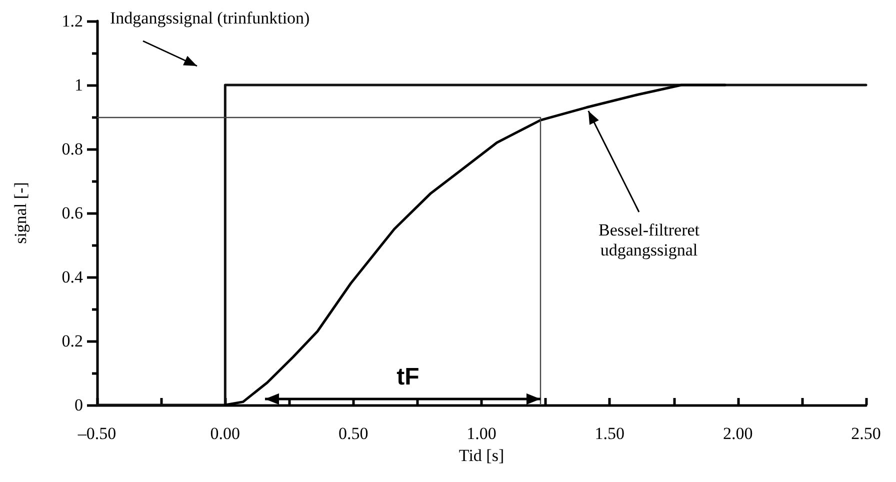  Describe the element at coordinates (78, 85) in the screenshot. I see `y-tick-label: 1` at that location.